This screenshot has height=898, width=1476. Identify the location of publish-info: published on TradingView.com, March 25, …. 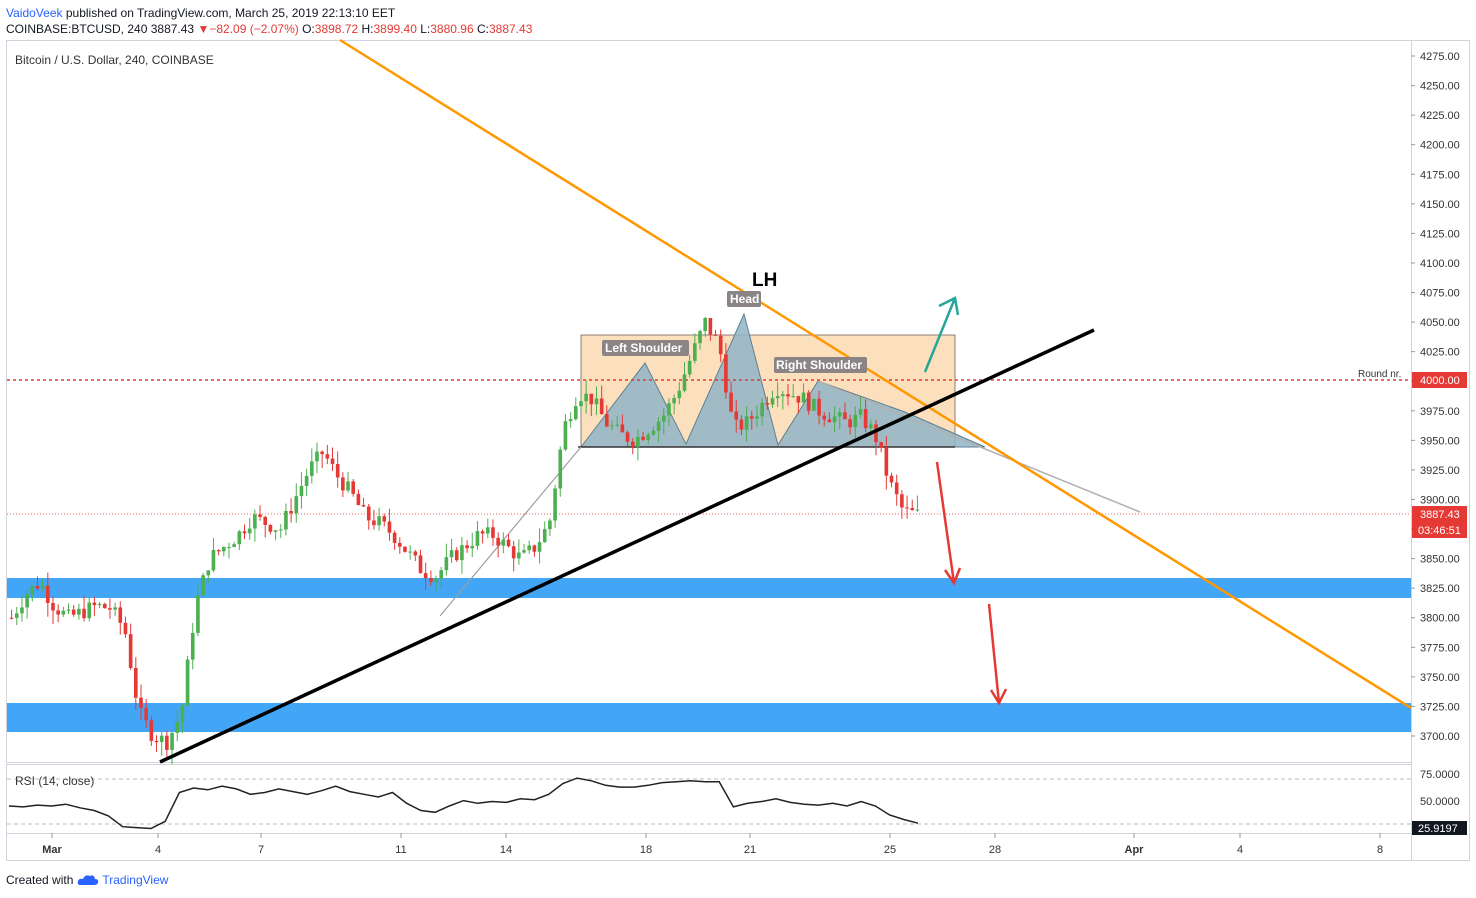
(230, 13).